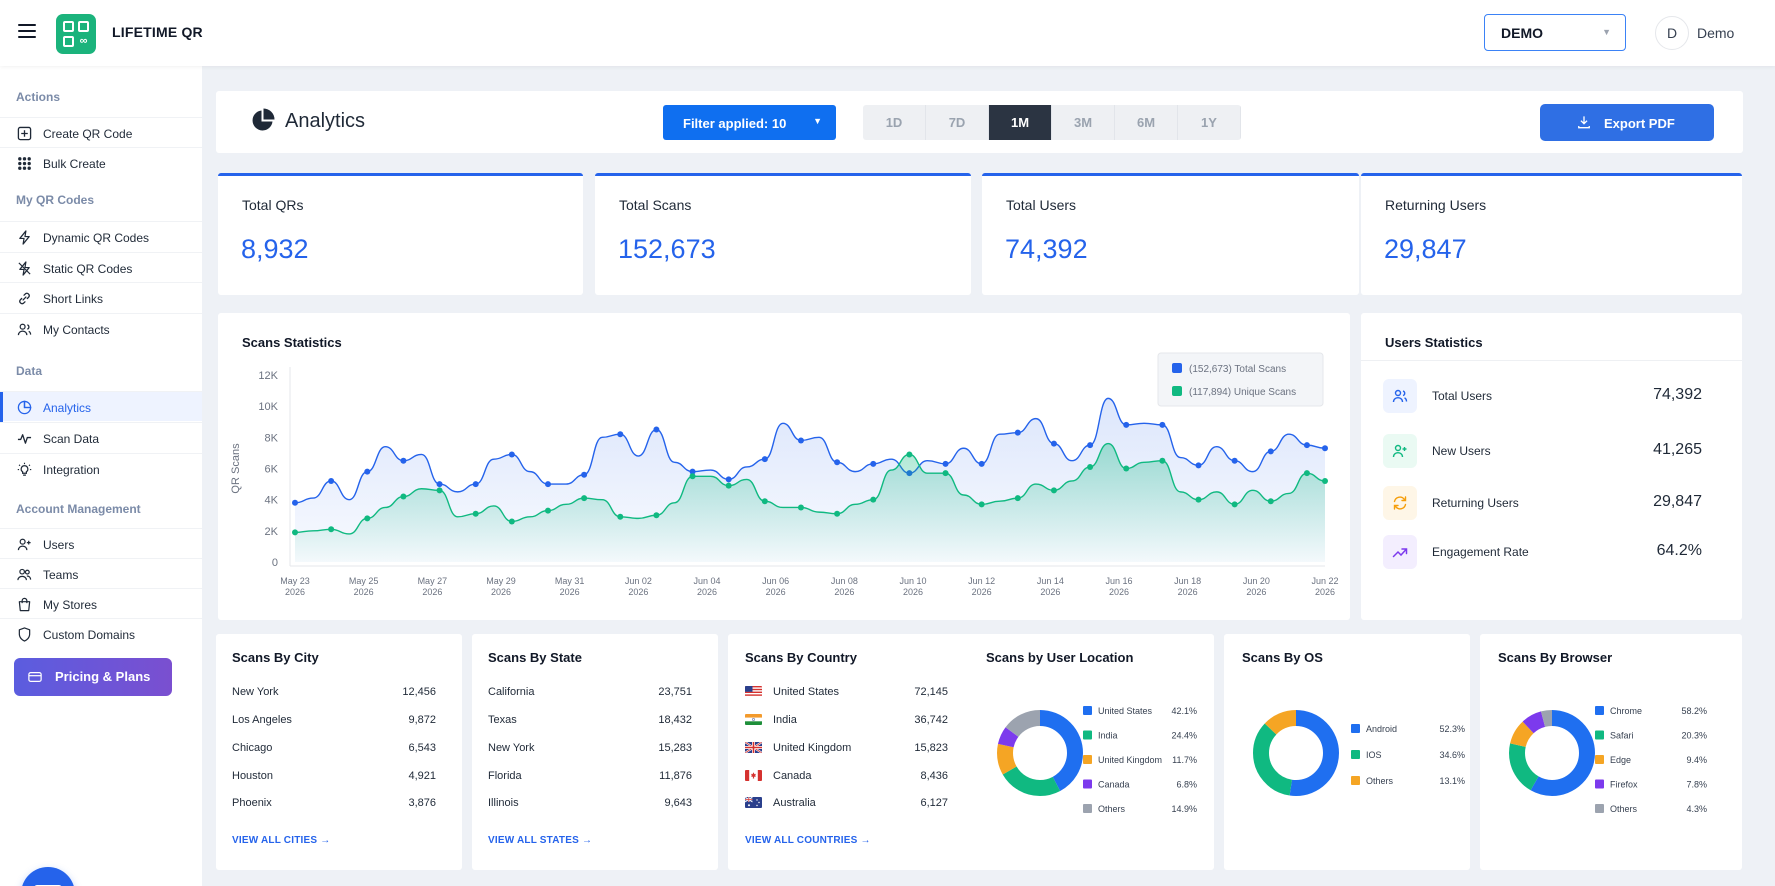 Image resolution: width=1775 pixels, height=886 pixels. What do you see at coordinates (275, 657) in the screenshot?
I see `card-title: Scans By City` at bounding box center [275, 657].